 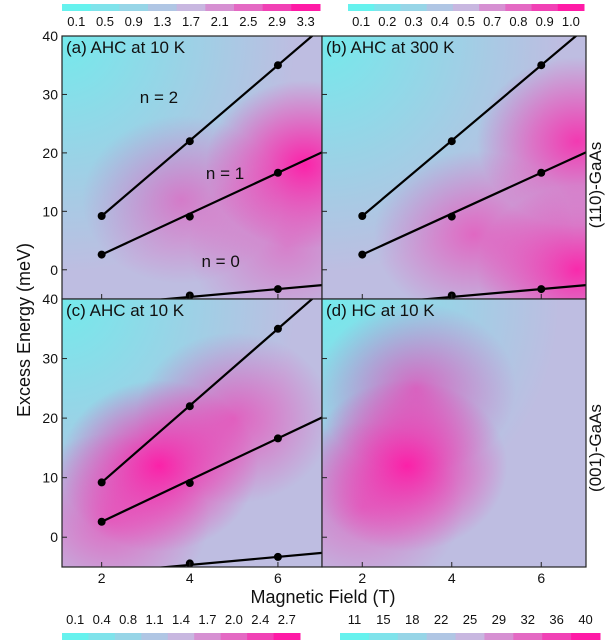 I want to click on colorbar-tick-label: 22, so click(x=441, y=619).